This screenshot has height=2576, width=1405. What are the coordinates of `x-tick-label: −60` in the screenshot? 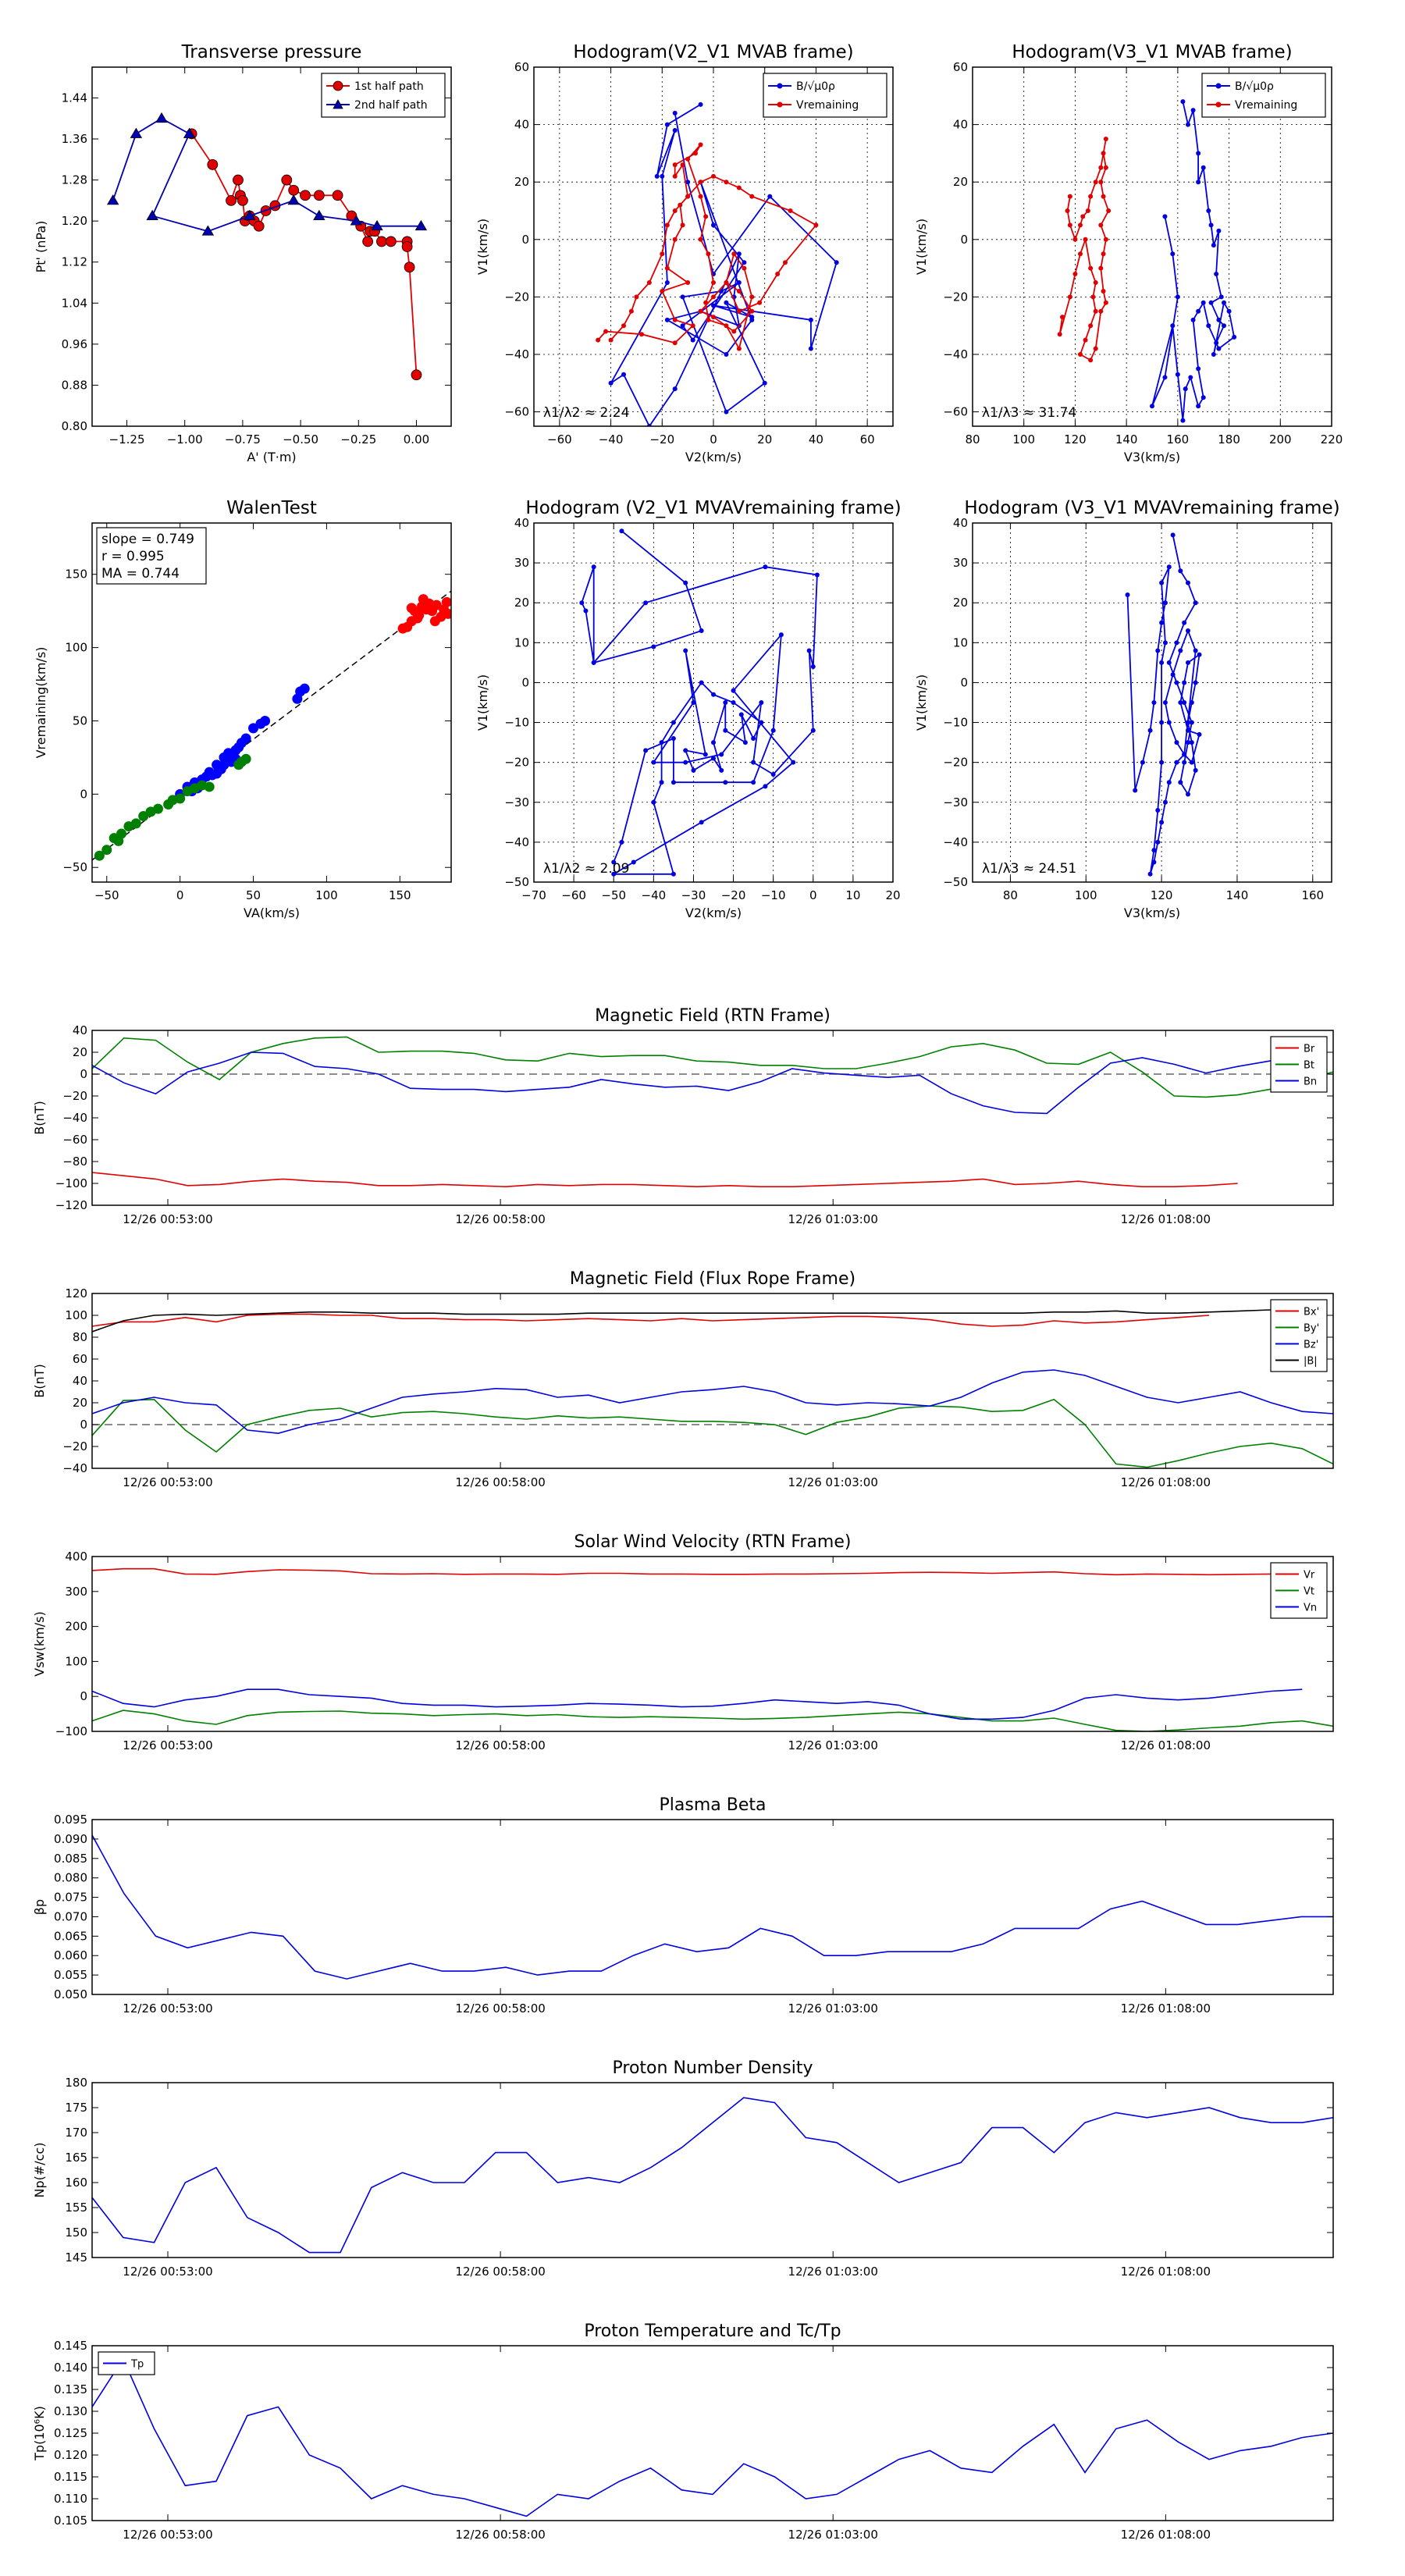 It's located at (574, 895).